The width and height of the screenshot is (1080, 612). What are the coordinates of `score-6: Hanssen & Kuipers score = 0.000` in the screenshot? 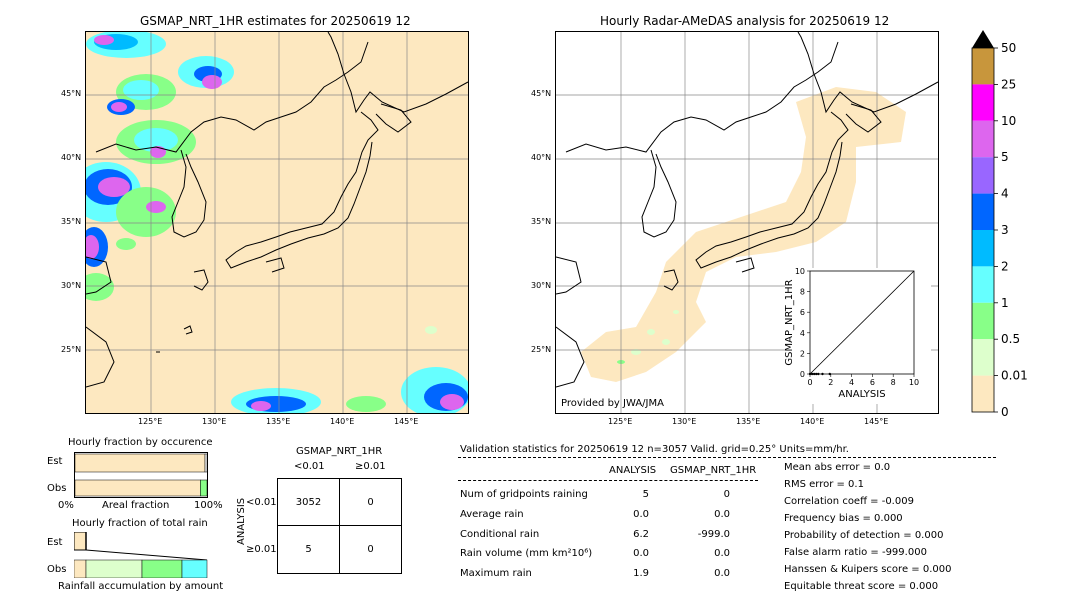 It's located at (868, 569).